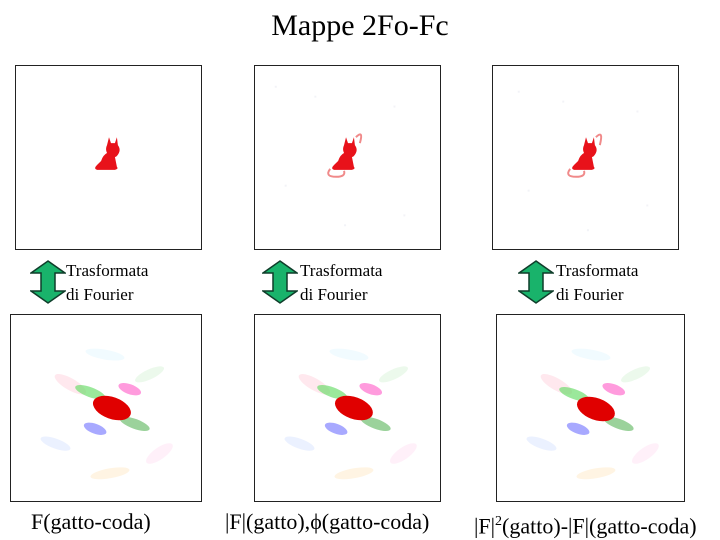 Image resolution: width=720 pixels, height=540 pixels. Describe the element at coordinates (268, 521) in the screenshot. I see `caption-2-prefix: |F|(gatto),` at that location.